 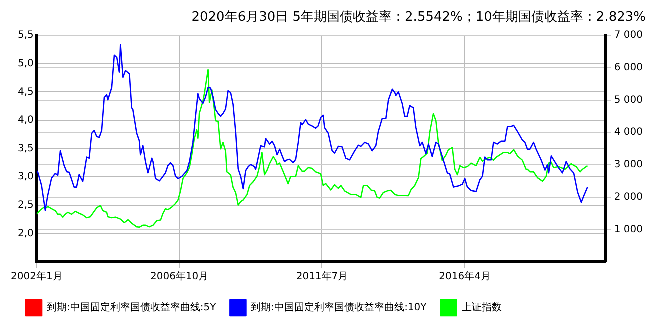 What do you see at coordinates (132, 308) in the screenshot?
I see `legend-label: 到期:中国固定利率国债收益率曲线:5Y` at bounding box center [132, 308].